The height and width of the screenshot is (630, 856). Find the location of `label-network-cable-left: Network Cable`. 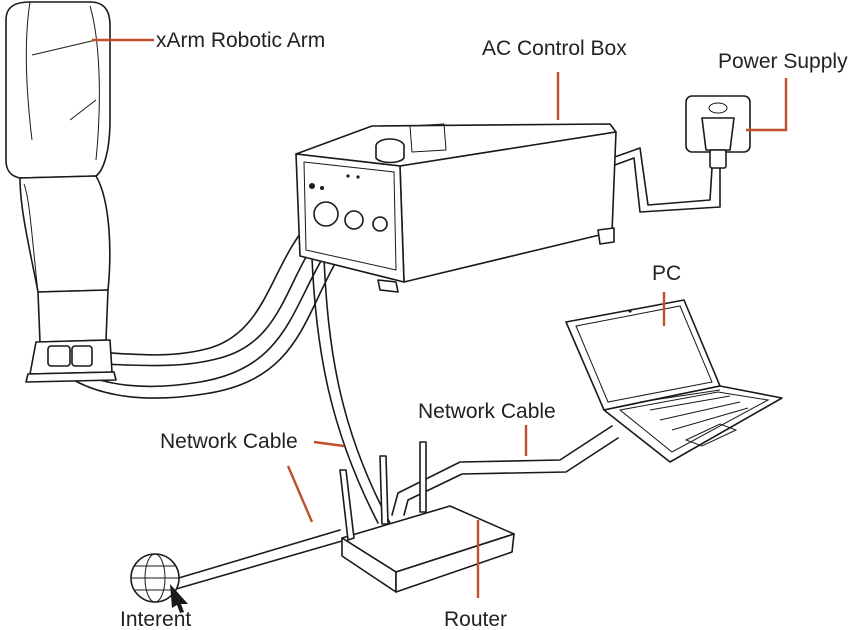

label-network-cable-left: Network Cable is located at coordinates (229, 441).